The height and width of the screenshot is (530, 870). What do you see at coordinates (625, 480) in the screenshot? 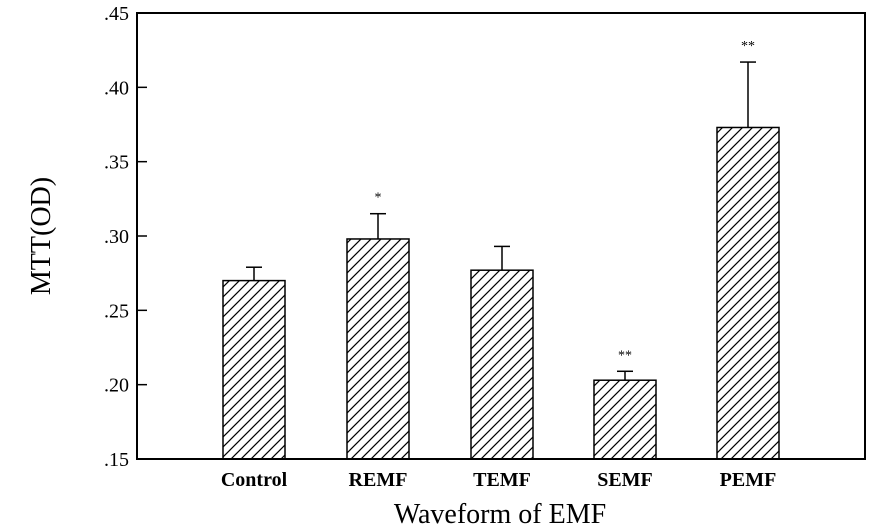
I see `x-tick-label: SEMF` at bounding box center [625, 480].